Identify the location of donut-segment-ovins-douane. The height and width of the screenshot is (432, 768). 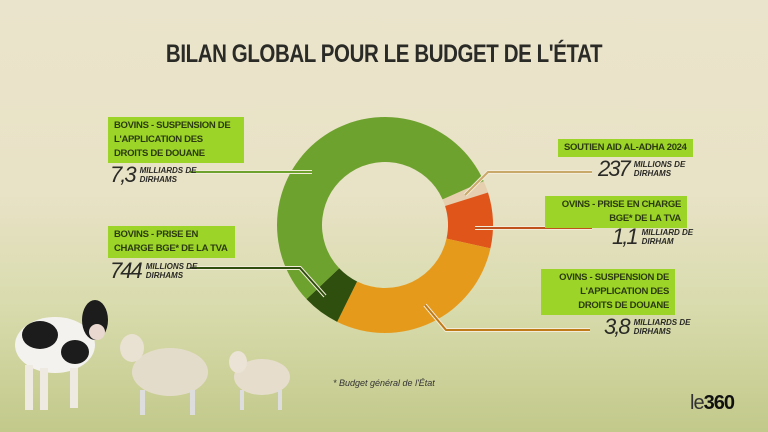
(414, 285).